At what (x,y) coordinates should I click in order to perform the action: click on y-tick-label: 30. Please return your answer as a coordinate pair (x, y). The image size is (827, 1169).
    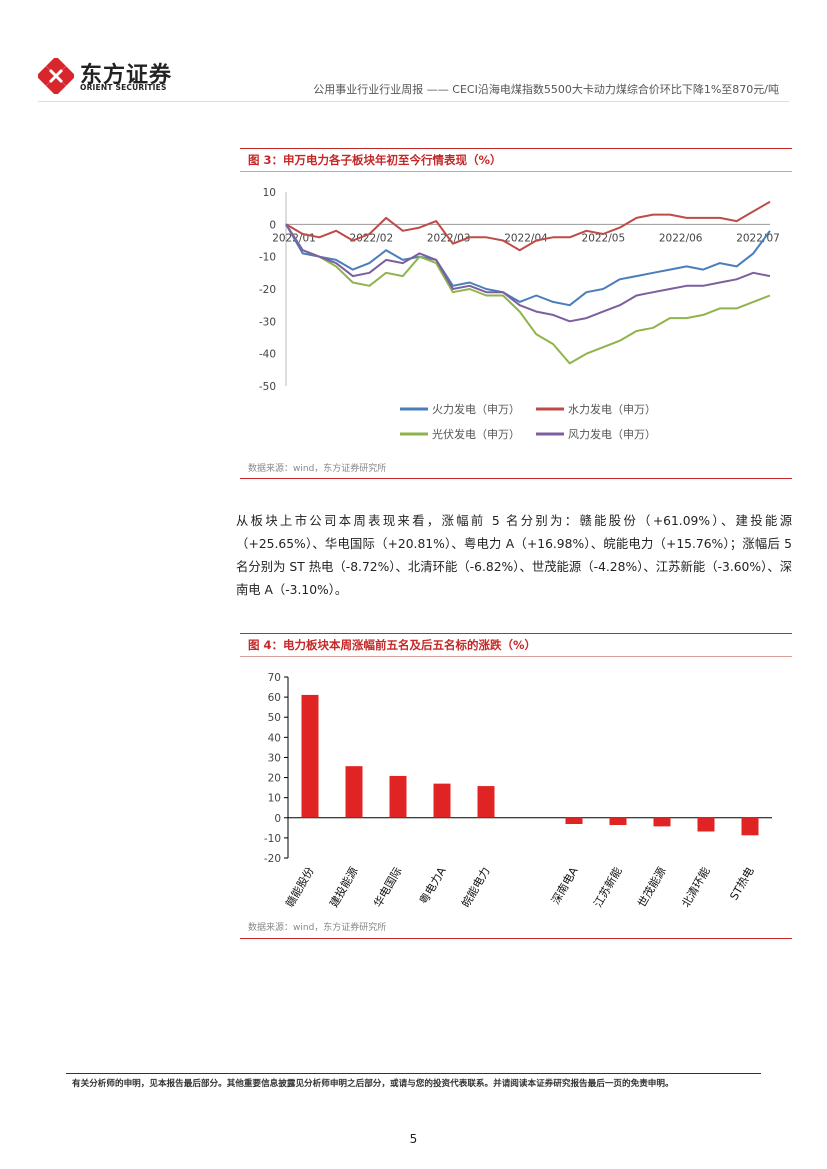
    Looking at the image, I should click on (274, 758).